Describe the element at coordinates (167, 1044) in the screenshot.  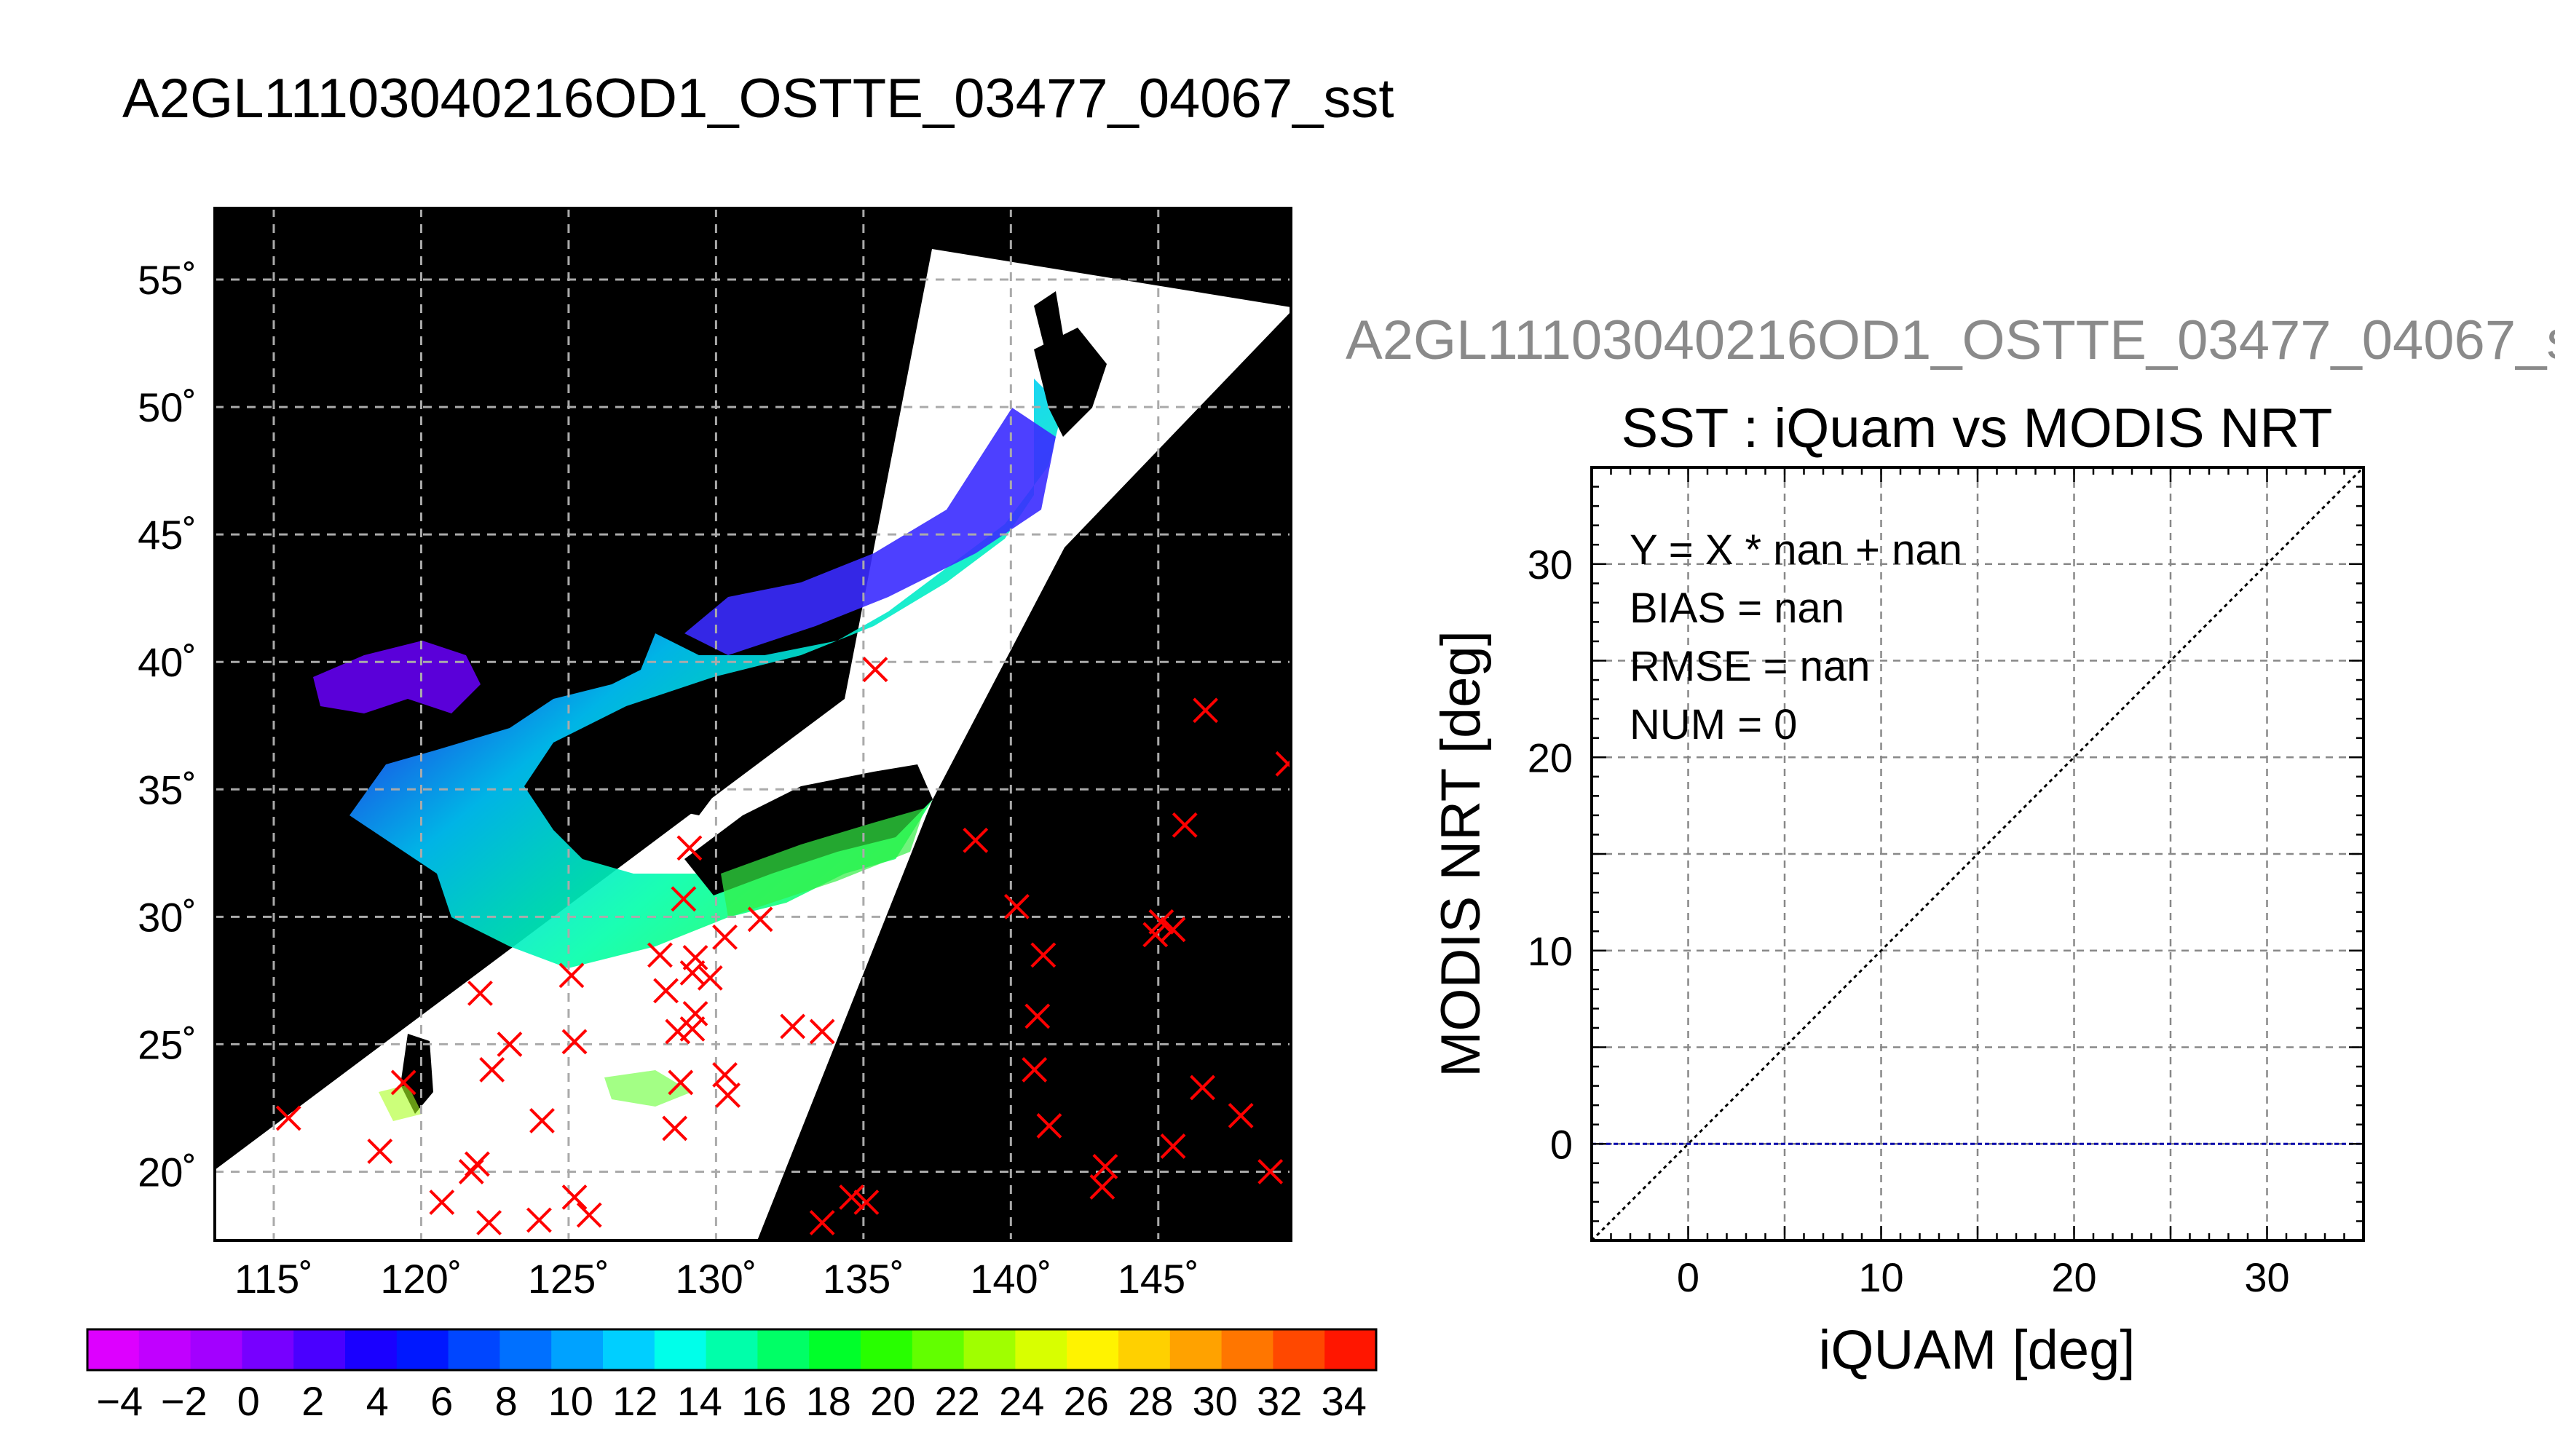
I see `map-y-tick-label: 25˚` at that location.